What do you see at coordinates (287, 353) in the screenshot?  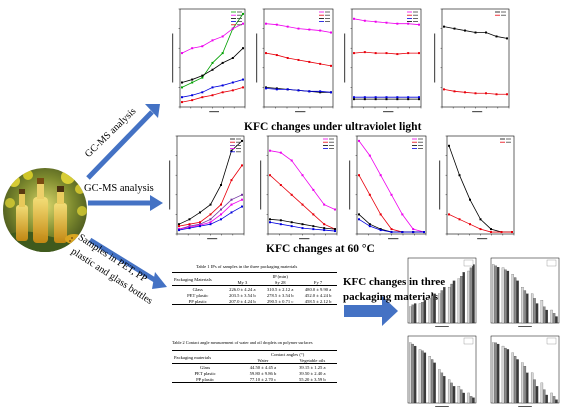 I see `table2-angle-header: Contact angles (°)` at bounding box center [287, 353].